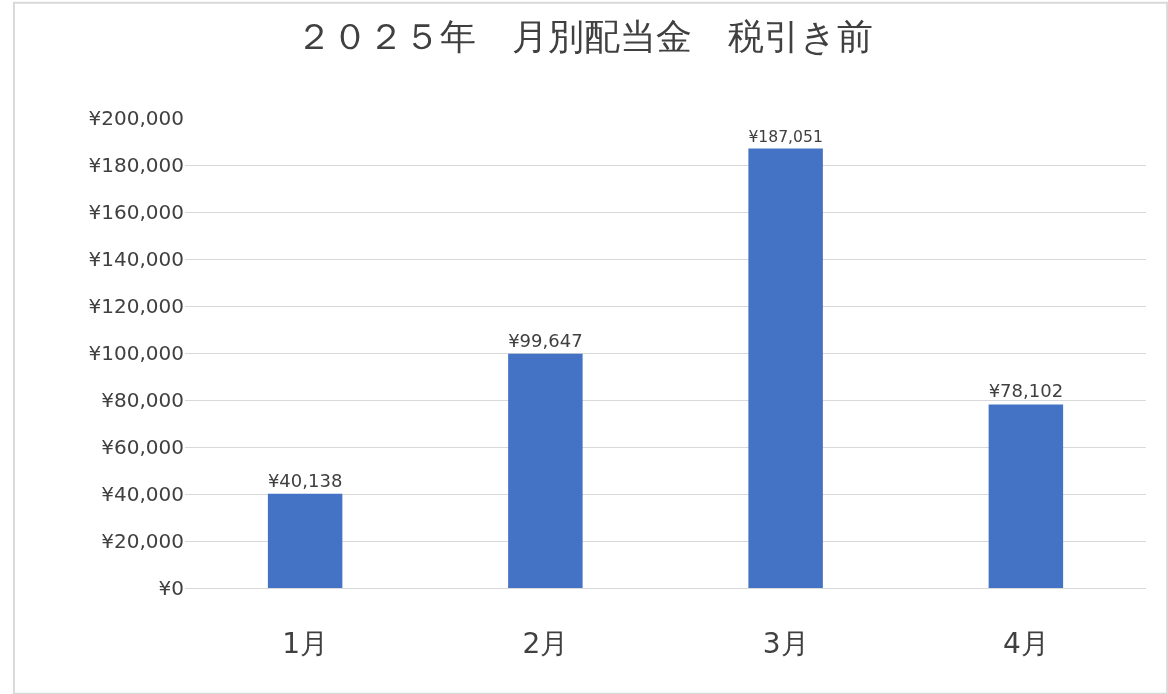 The width and height of the screenshot is (1168, 694). I want to click on y-tick-label: ¥0, so click(171, 588).